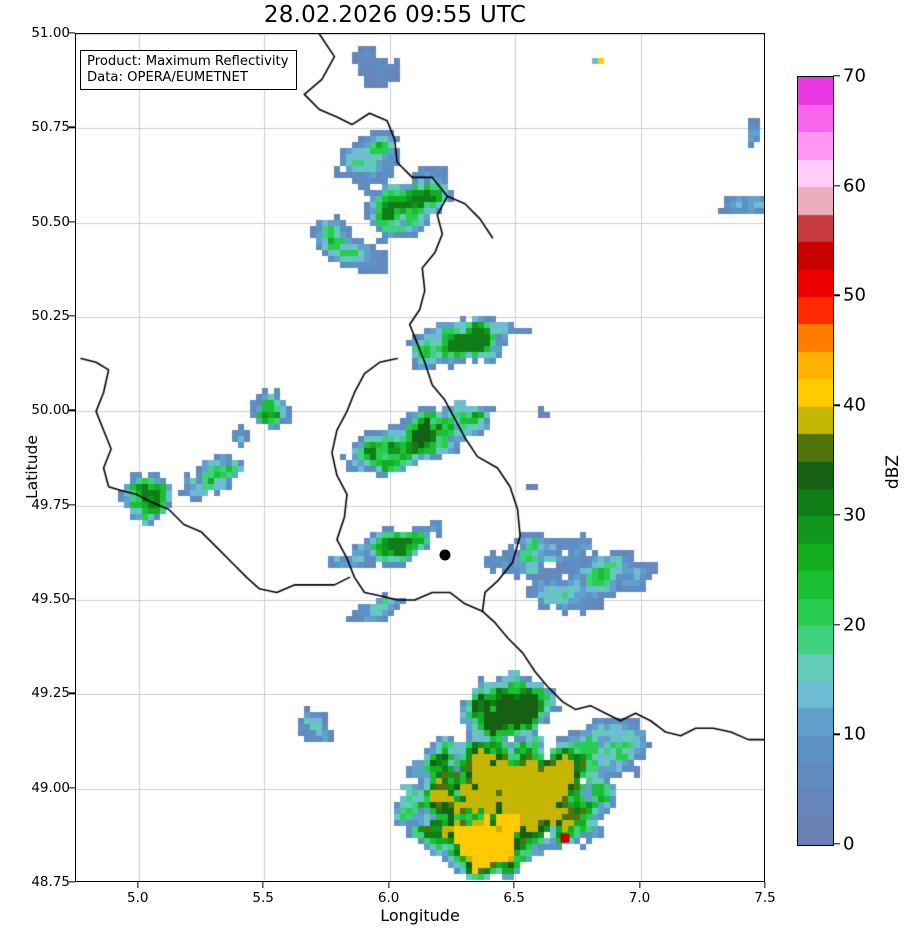 The height and width of the screenshot is (937, 908). What do you see at coordinates (854, 625) in the screenshot?
I see `colorbar-tick-label: 20` at bounding box center [854, 625].